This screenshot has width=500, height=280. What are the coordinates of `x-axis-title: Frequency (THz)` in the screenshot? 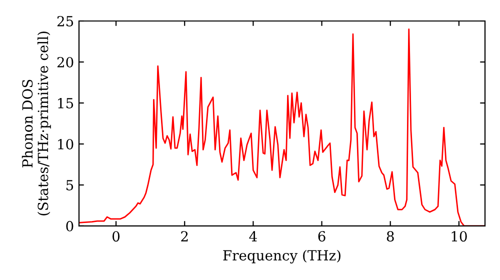 It's located at (281, 257).